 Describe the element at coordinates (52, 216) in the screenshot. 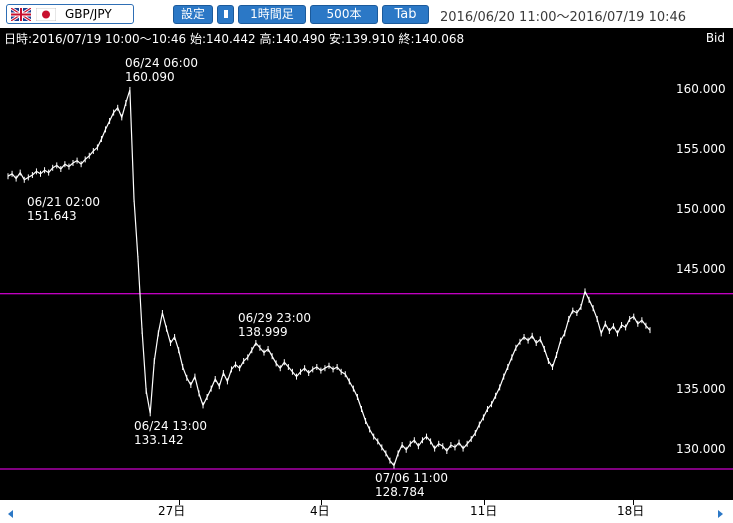

I see `annotation-value: 151.643` at that location.